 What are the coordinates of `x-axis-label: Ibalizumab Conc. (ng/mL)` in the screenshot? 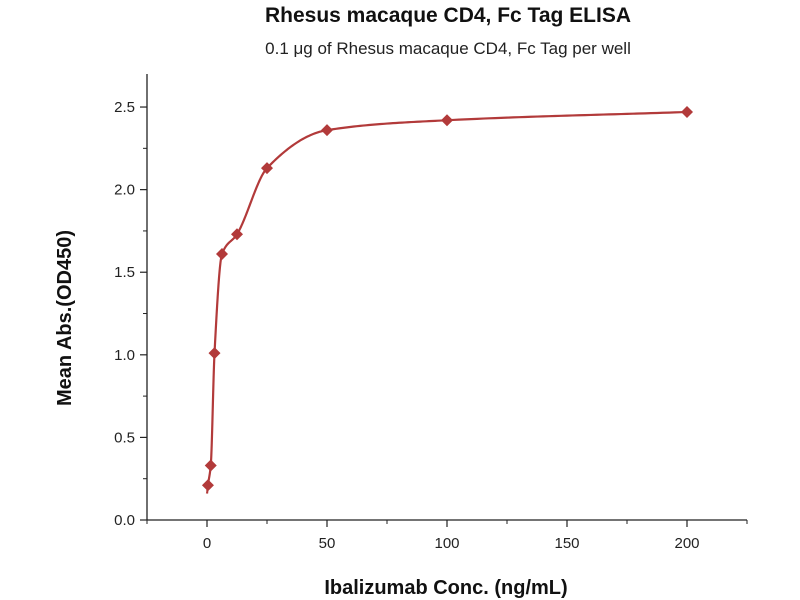 It's located at (445, 588).